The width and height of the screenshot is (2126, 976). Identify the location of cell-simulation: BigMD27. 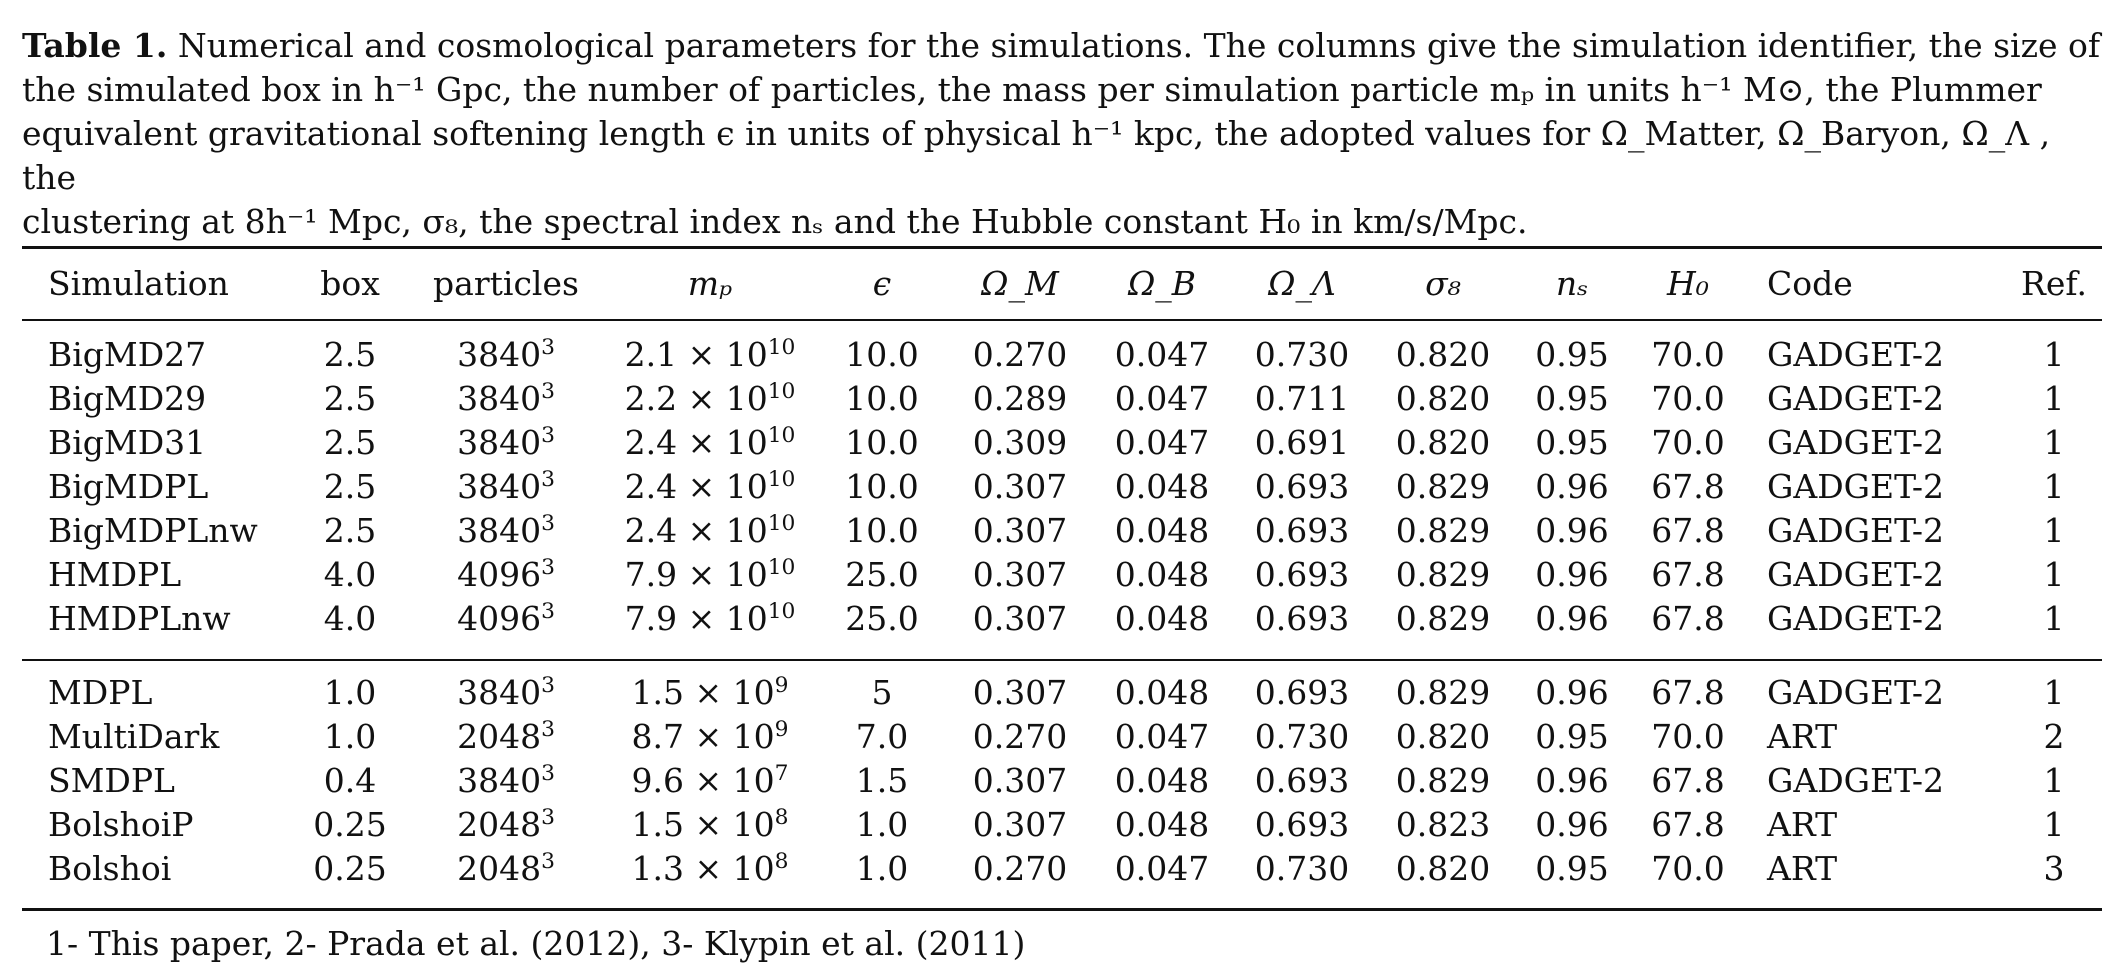
(127, 354).